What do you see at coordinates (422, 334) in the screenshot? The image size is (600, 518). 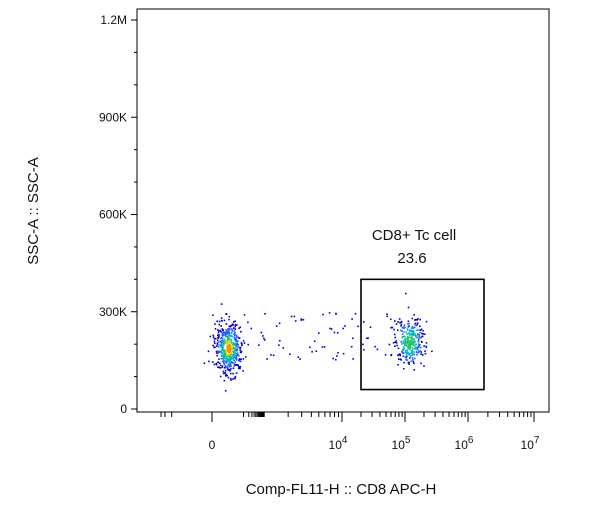 I see `gate-rectangle` at bounding box center [422, 334].